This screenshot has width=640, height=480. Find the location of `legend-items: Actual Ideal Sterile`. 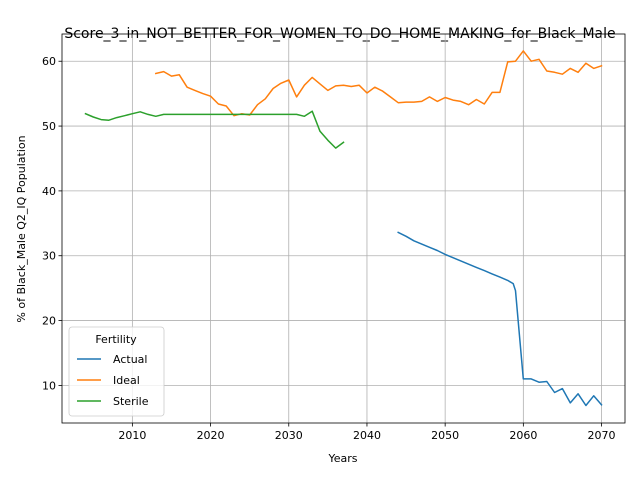

legend-items: Actual Ideal Sterile is located at coordinates (113, 380).